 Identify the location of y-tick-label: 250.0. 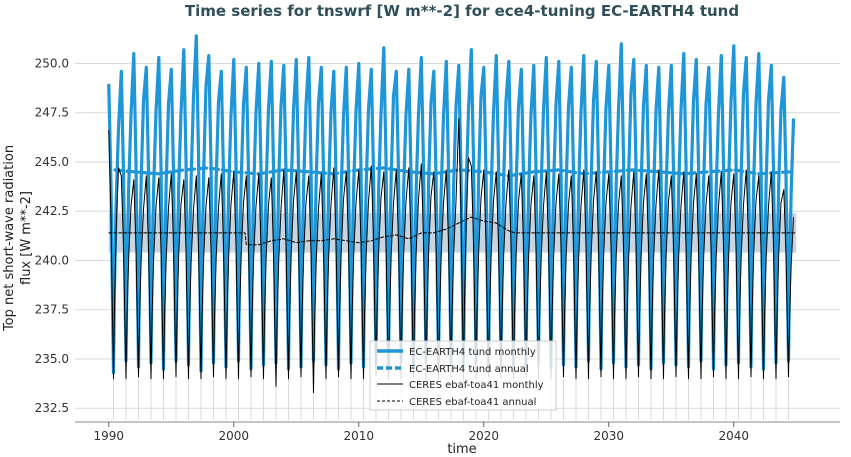
(52, 63).